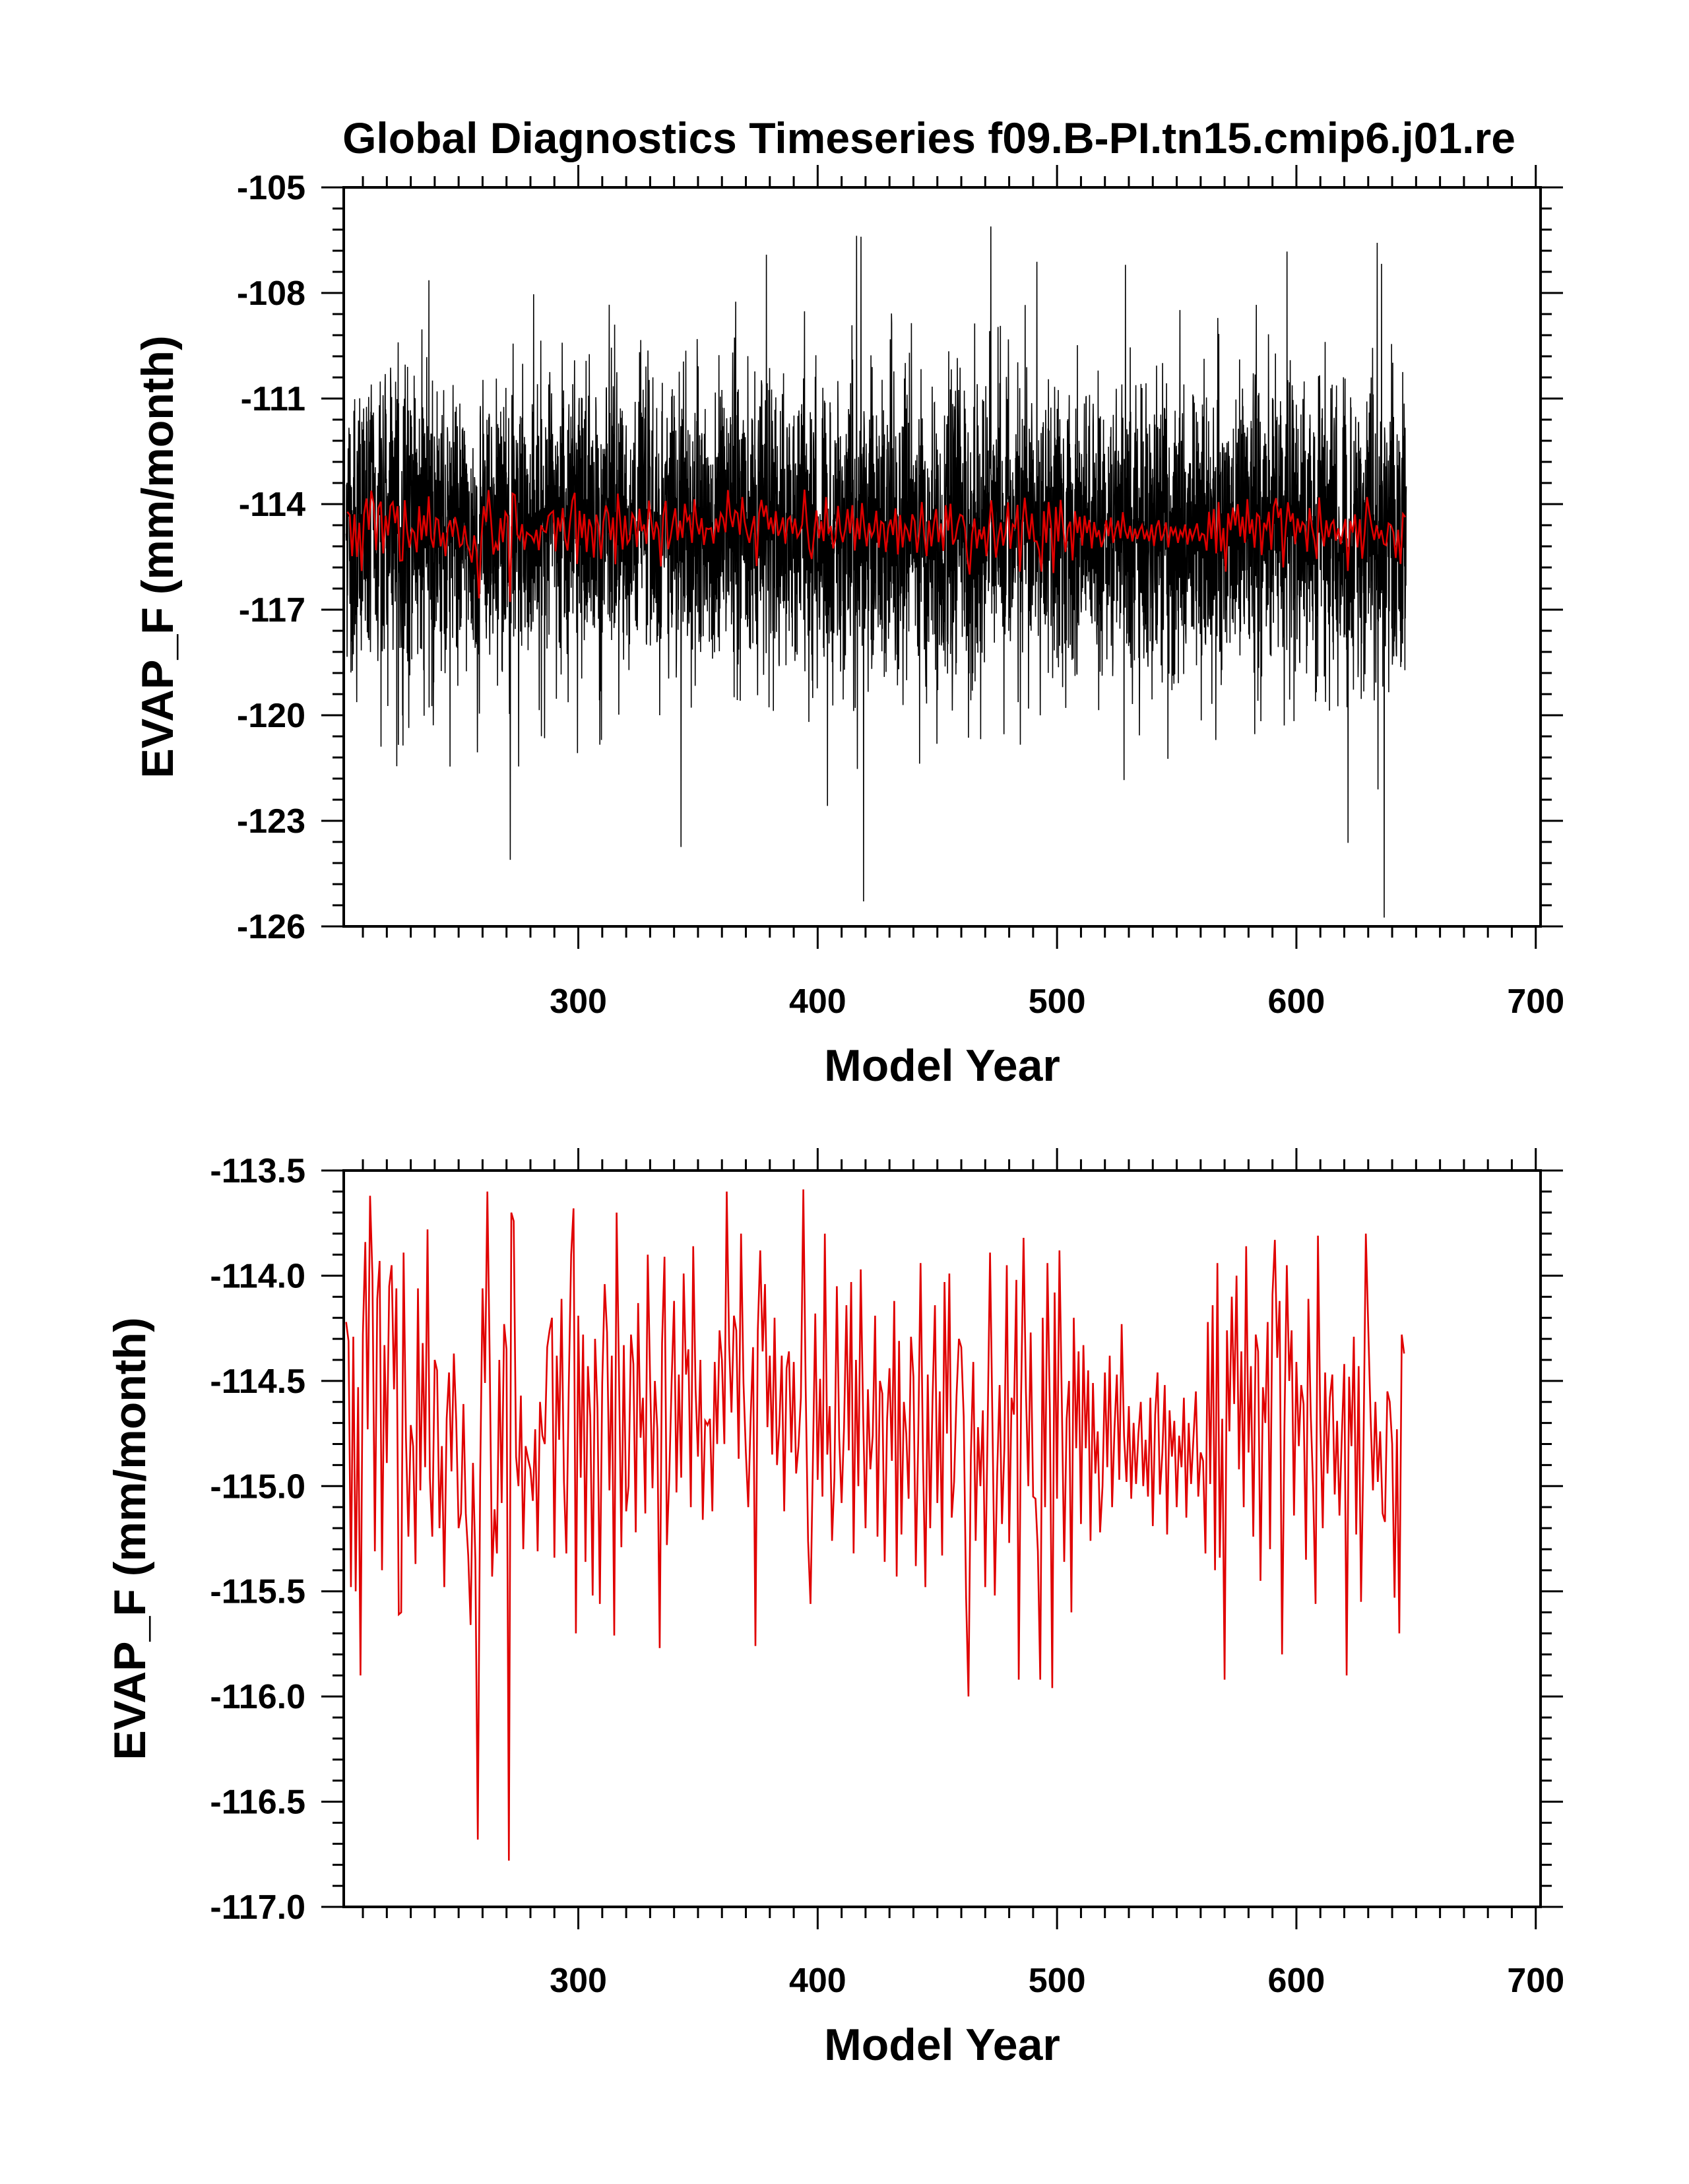  What do you see at coordinates (272, 610) in the screenshot?
I see `y-tick-label: -117` at bounding box center [272, 610].